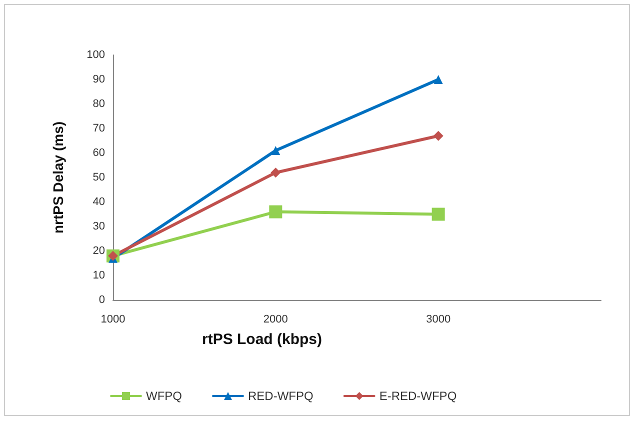 This screenshot has width=638, height=423. I want to click on y-tick-label: 60, so click(98, 153).